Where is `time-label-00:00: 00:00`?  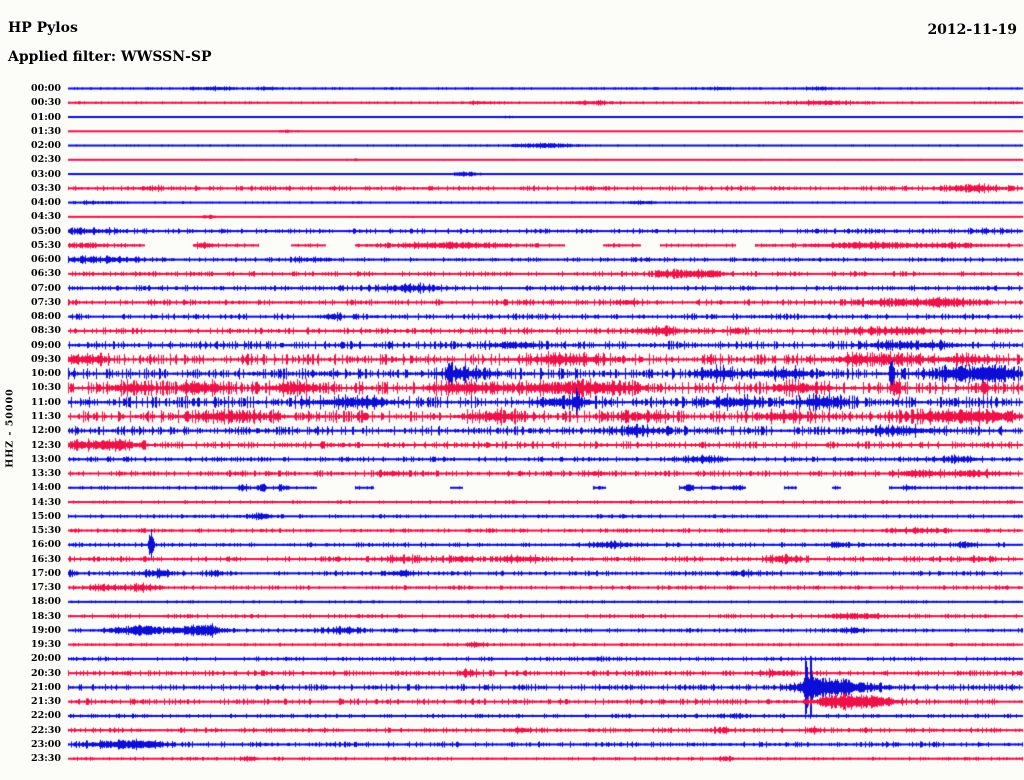
time-label-00:00: 00:00 is located at coordinates (46, 88).